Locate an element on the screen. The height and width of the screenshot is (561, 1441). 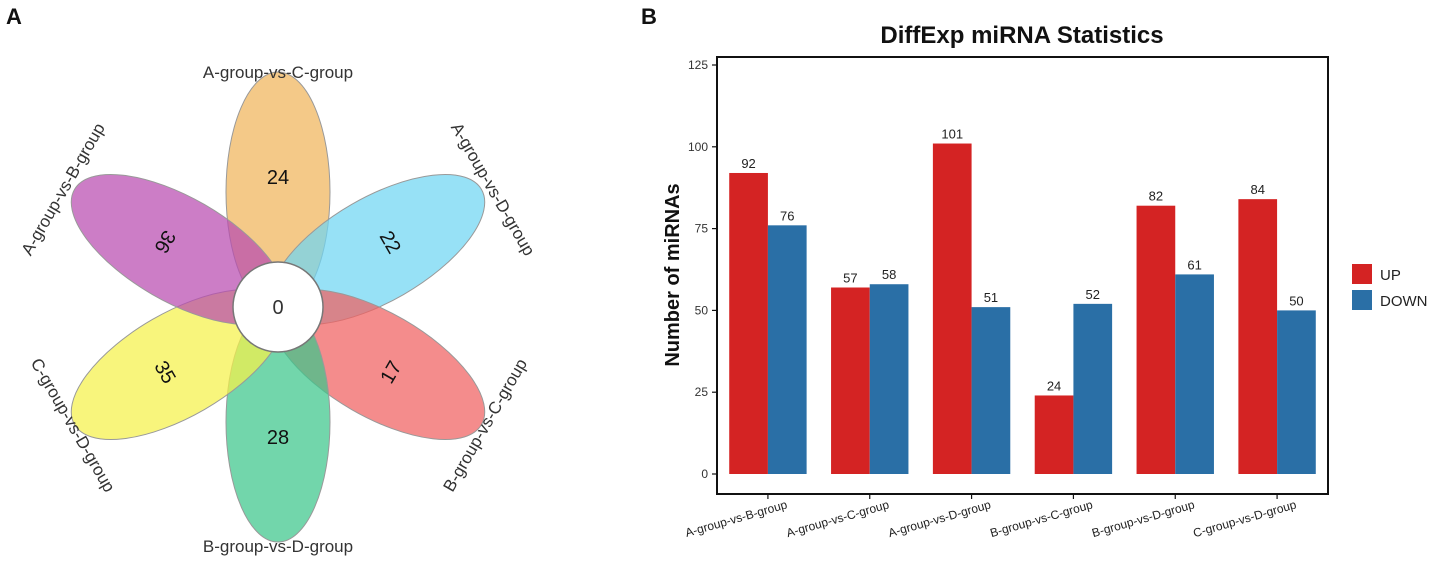
y-tick-label: 50 is located at coordinates (702, 310).